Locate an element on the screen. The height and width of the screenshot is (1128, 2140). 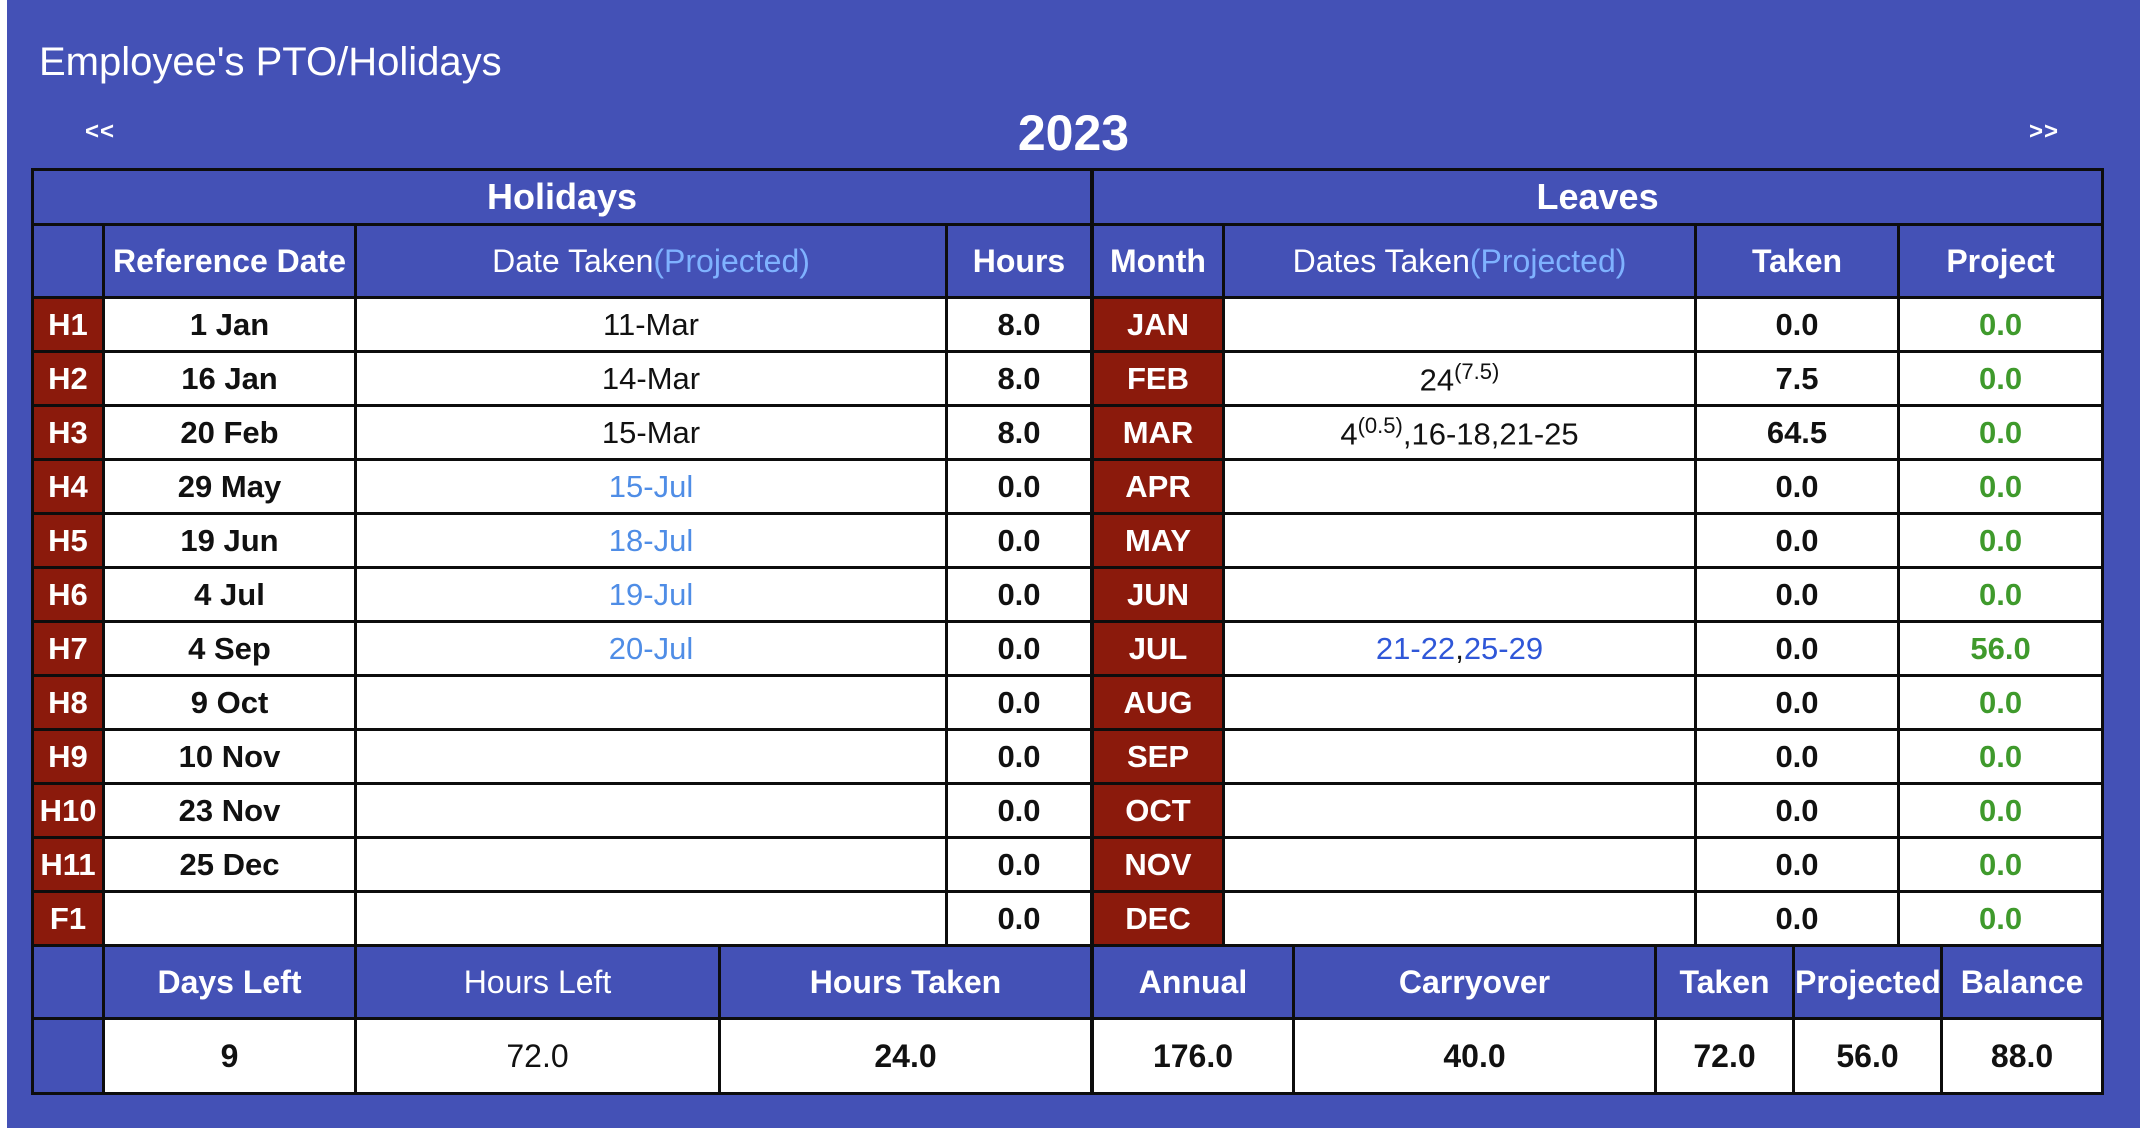
annual-label: Annual is located at coordinates (1193, 982).